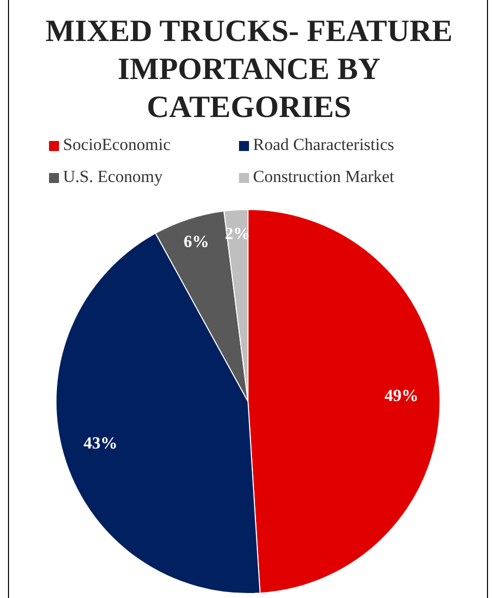  I want to click on data-label: 49%, so click(401, 396).